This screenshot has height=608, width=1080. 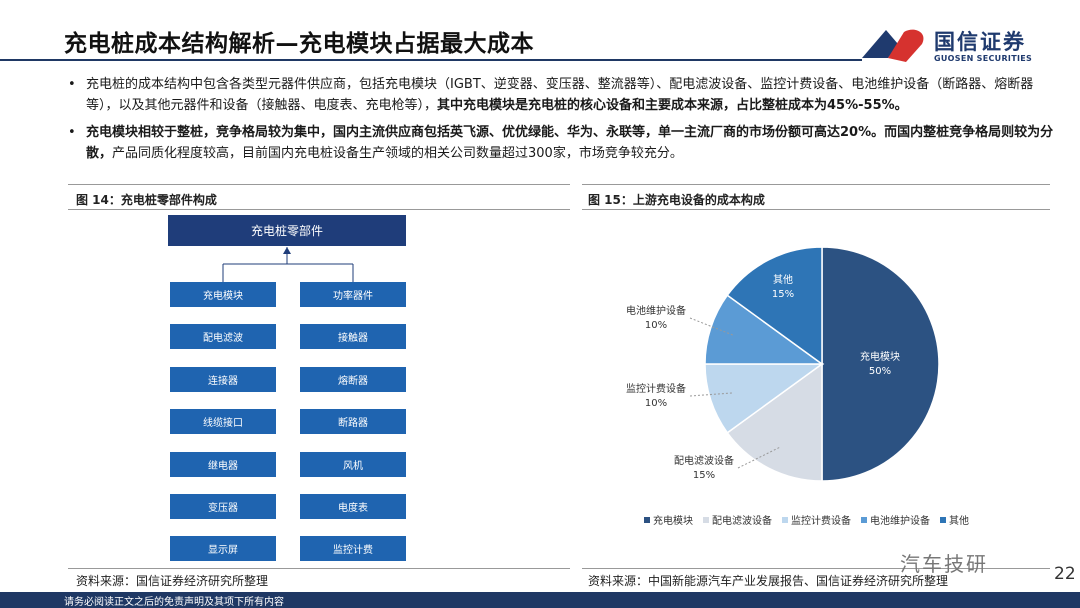 I want to click on watermark-text: 汽车技研, so click(x=944, y=564).